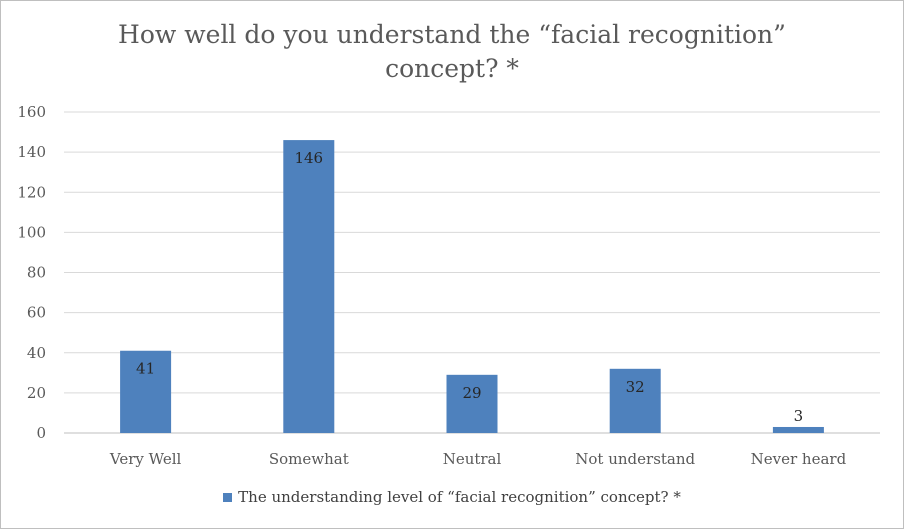 The width and height of the screenshot is (904, 529). I want to click on y-tick-label: 120, so click(31, 192).